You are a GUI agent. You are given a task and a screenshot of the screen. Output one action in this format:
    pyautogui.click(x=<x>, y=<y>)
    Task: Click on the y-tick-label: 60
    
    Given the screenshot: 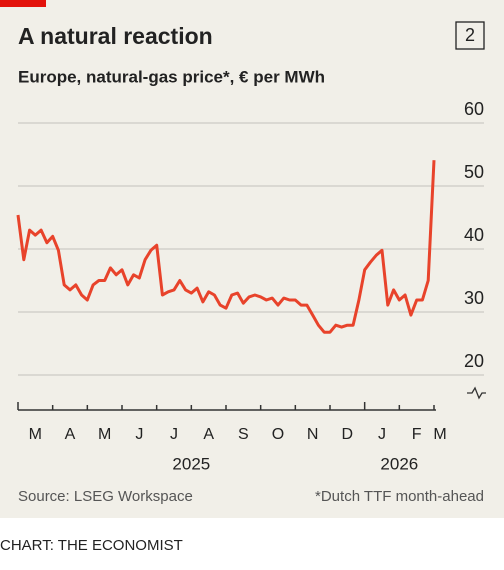 What is the action you would take?
    pyautogui.click(x=474, y=109)
    